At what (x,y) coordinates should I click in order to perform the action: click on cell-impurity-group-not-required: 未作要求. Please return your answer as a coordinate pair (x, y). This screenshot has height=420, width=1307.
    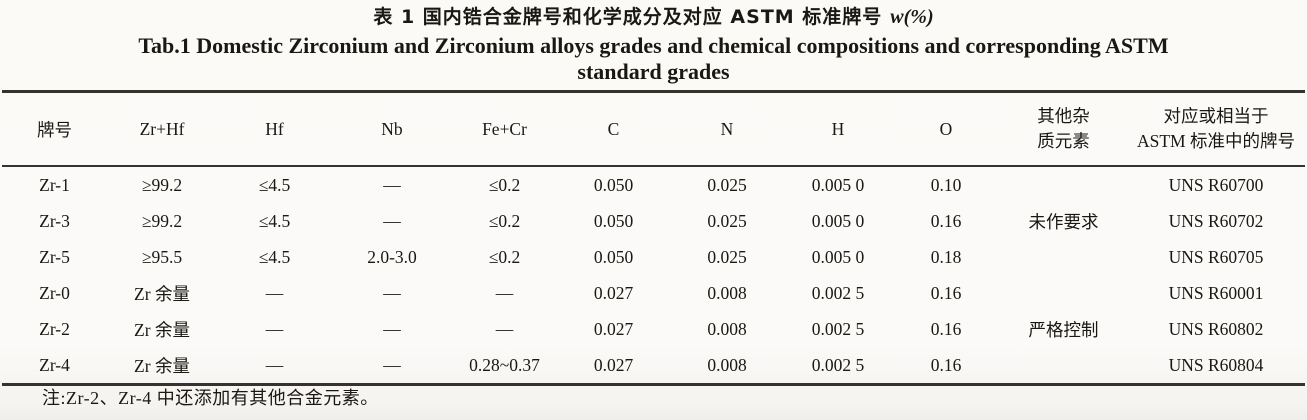
    Looking at the image, I should click on (1063, 221).